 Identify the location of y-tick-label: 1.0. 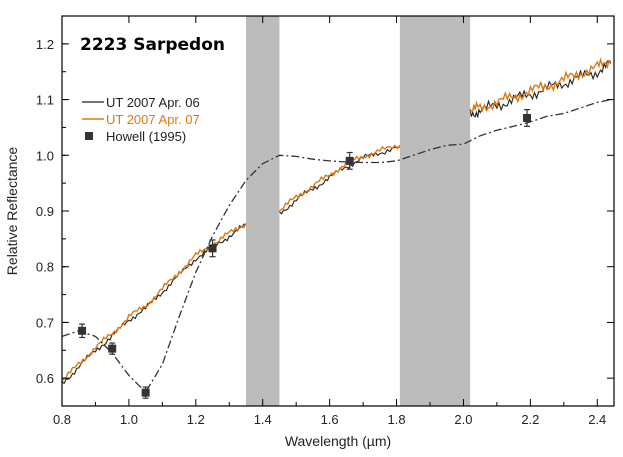
(45, 155).